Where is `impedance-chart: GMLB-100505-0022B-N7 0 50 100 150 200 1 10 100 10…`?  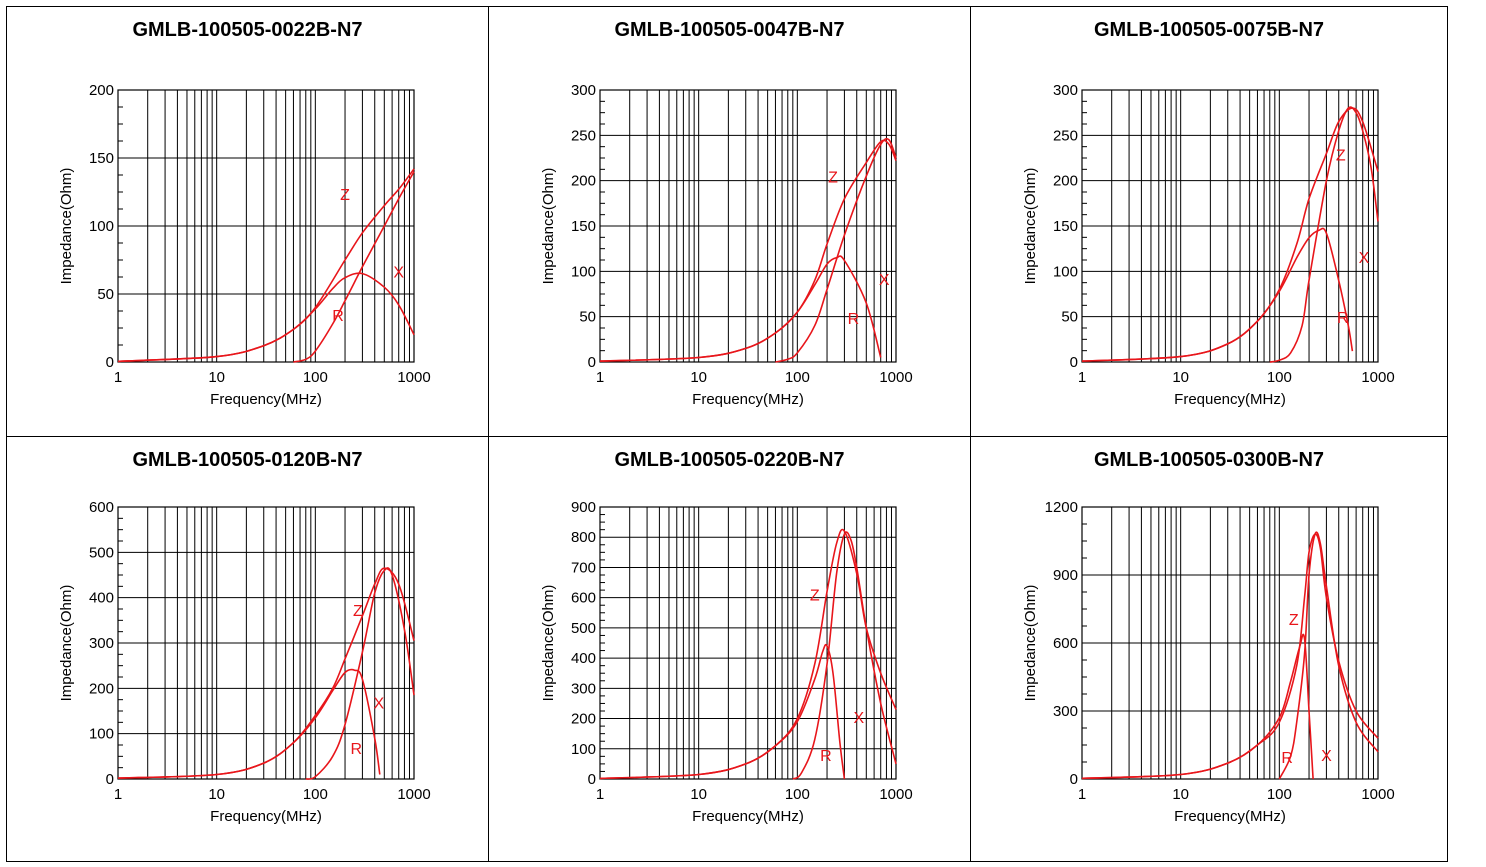 impedance-chart: GMLB-100505-0022B-N7 0 50 100 150 200 1 10 100 10… is located at coordinates (244, 213).